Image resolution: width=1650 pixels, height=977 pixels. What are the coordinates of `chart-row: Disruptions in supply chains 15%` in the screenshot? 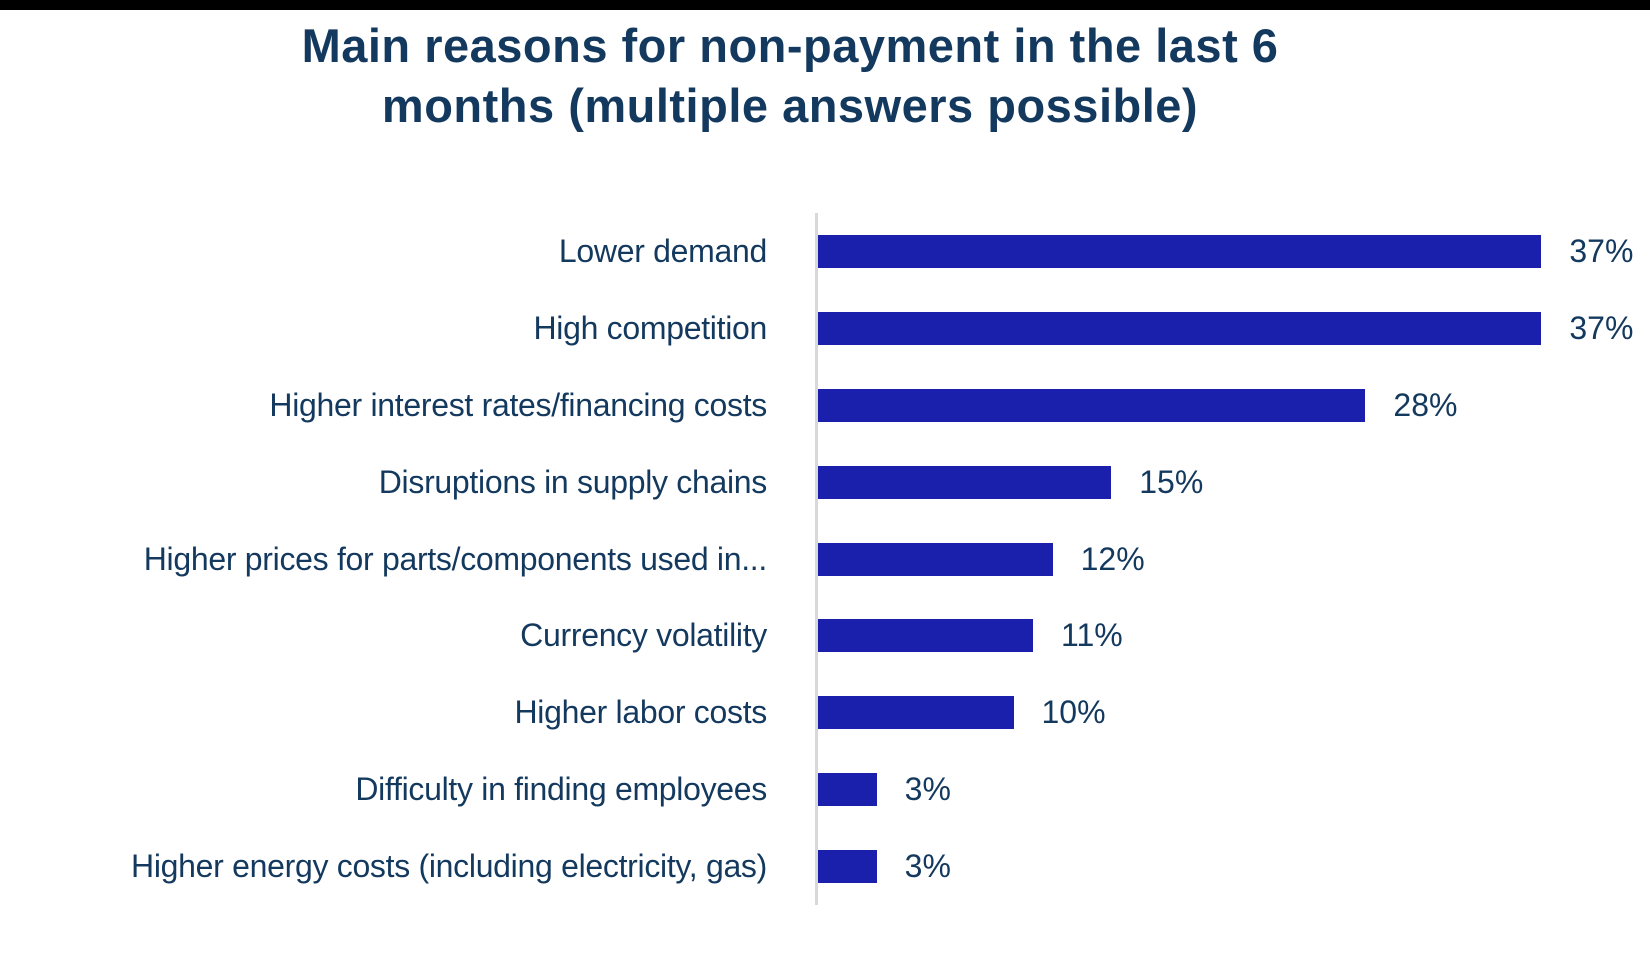 It's located at (825, 482).